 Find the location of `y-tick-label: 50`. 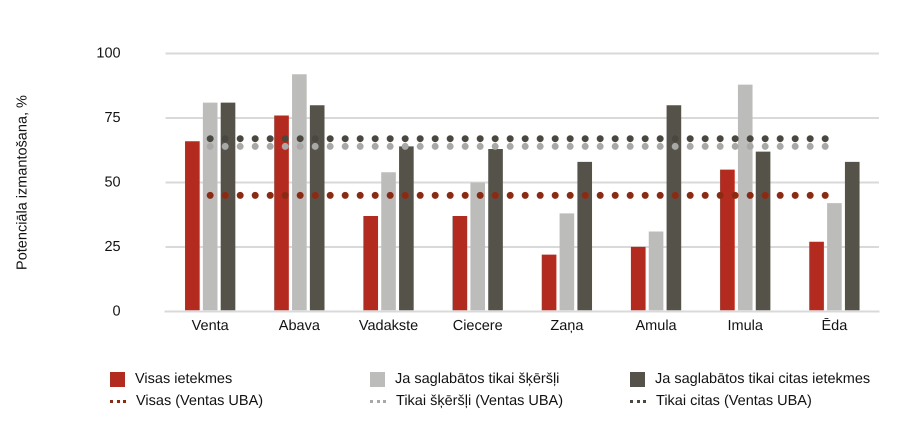

y-tick-label: 50 is located at coordinates (112, 182).